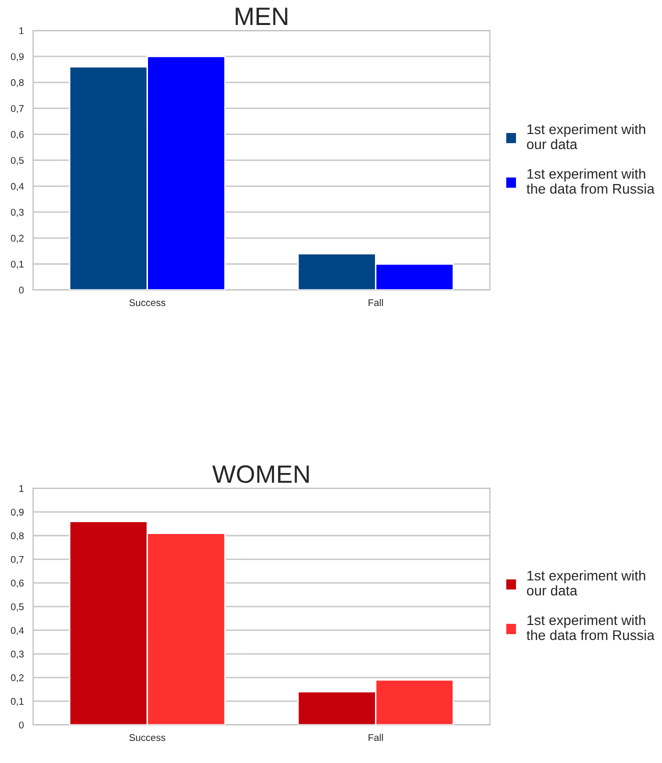  I want to click on chart-title: MEN, so click(262, 16).